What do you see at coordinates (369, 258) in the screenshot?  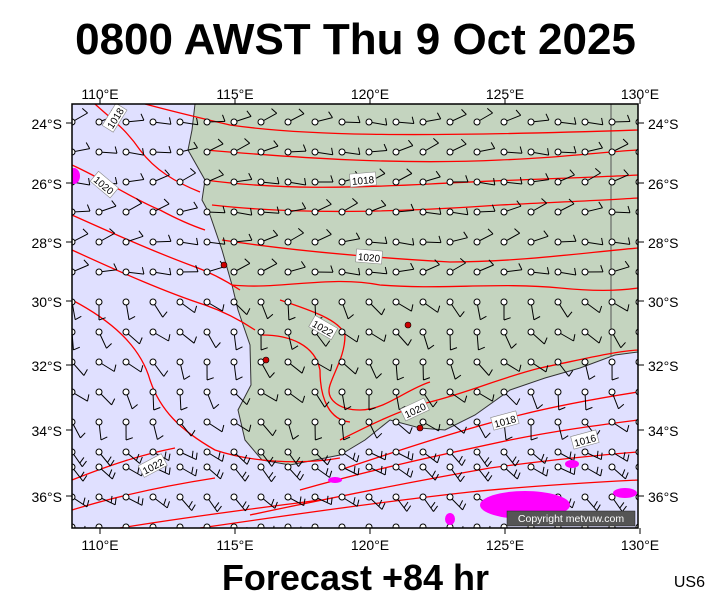 I see `svg-text: 1020` at bounding box center [369, 258].